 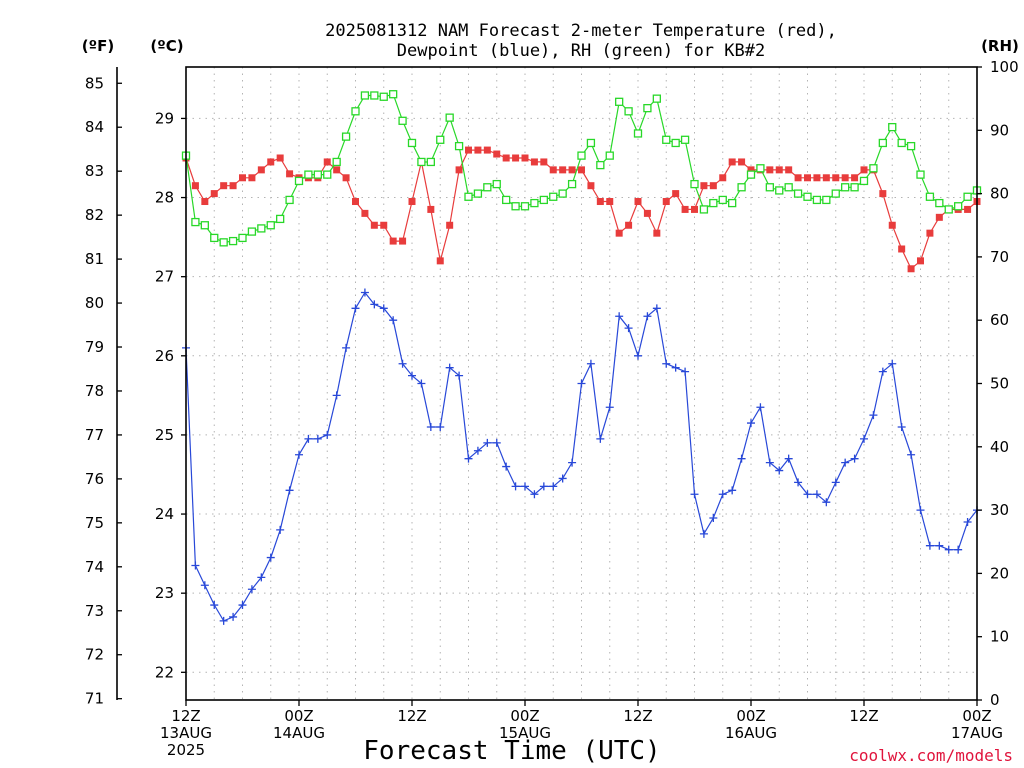 What do you see at coordinates (94, 259) in the screenshot?
I see `fahrenheit-tick-label: 81` at bounding box center [94, 259].